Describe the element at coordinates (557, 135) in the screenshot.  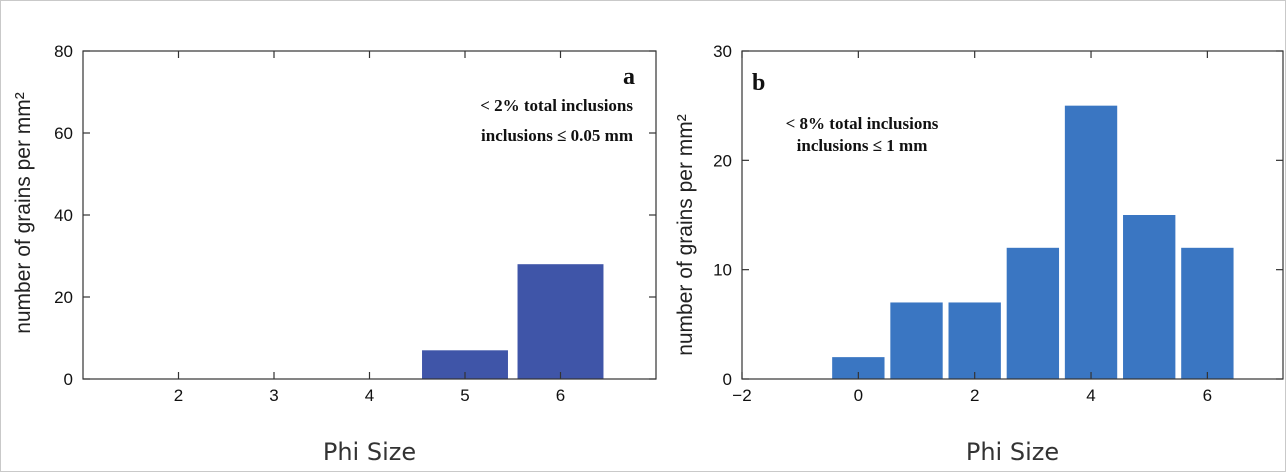
I see `panel-a-annotation-line: inclusions ≤ 0.05 mm` at that location.